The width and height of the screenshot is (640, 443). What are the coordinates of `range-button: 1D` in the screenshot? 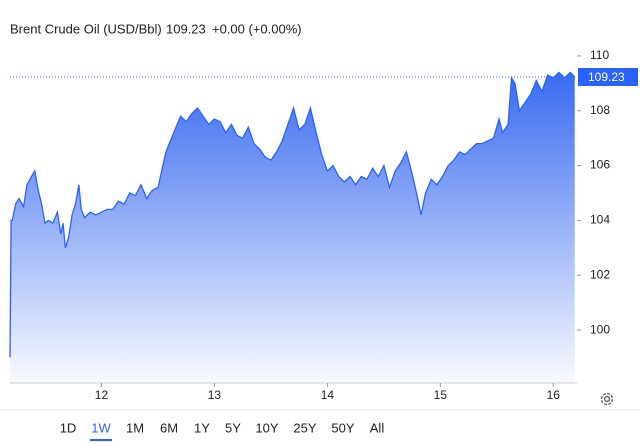 It's located at (68, 427).